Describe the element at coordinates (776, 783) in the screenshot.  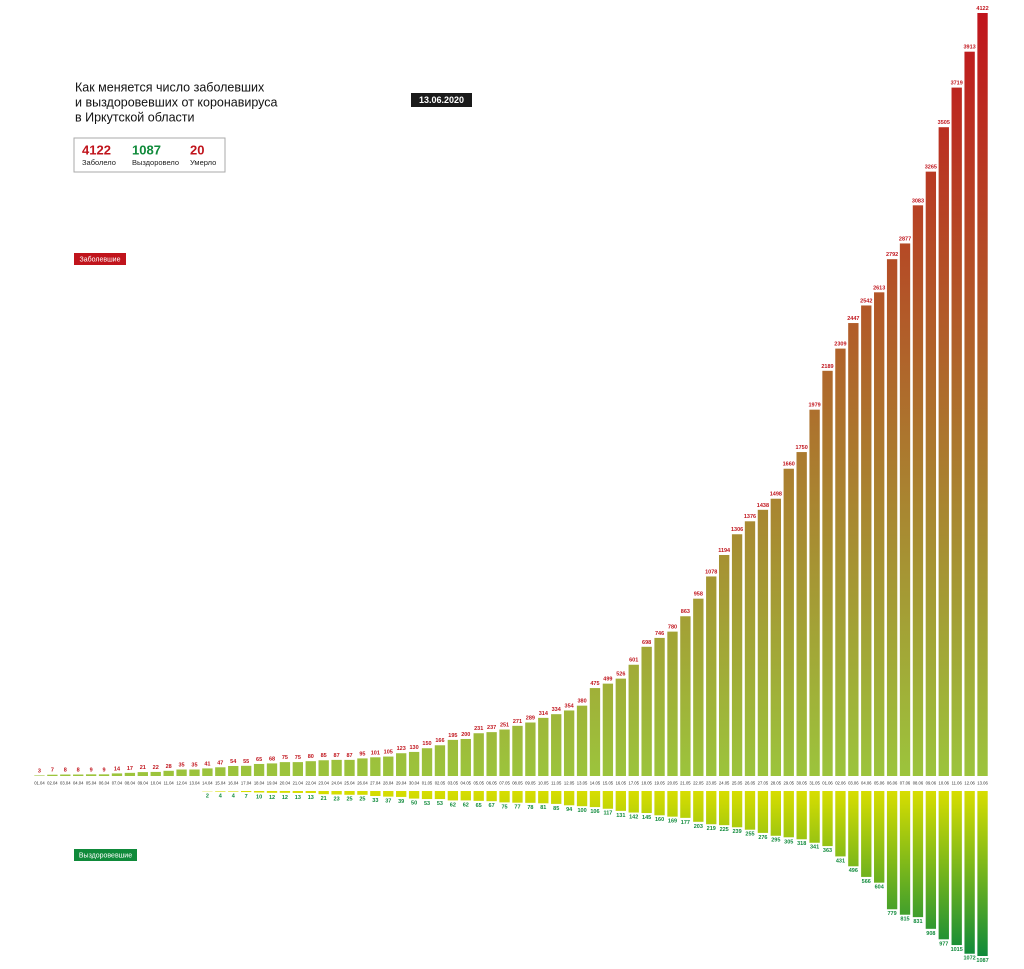
I see `x-tick-label: 28.05` at that location.